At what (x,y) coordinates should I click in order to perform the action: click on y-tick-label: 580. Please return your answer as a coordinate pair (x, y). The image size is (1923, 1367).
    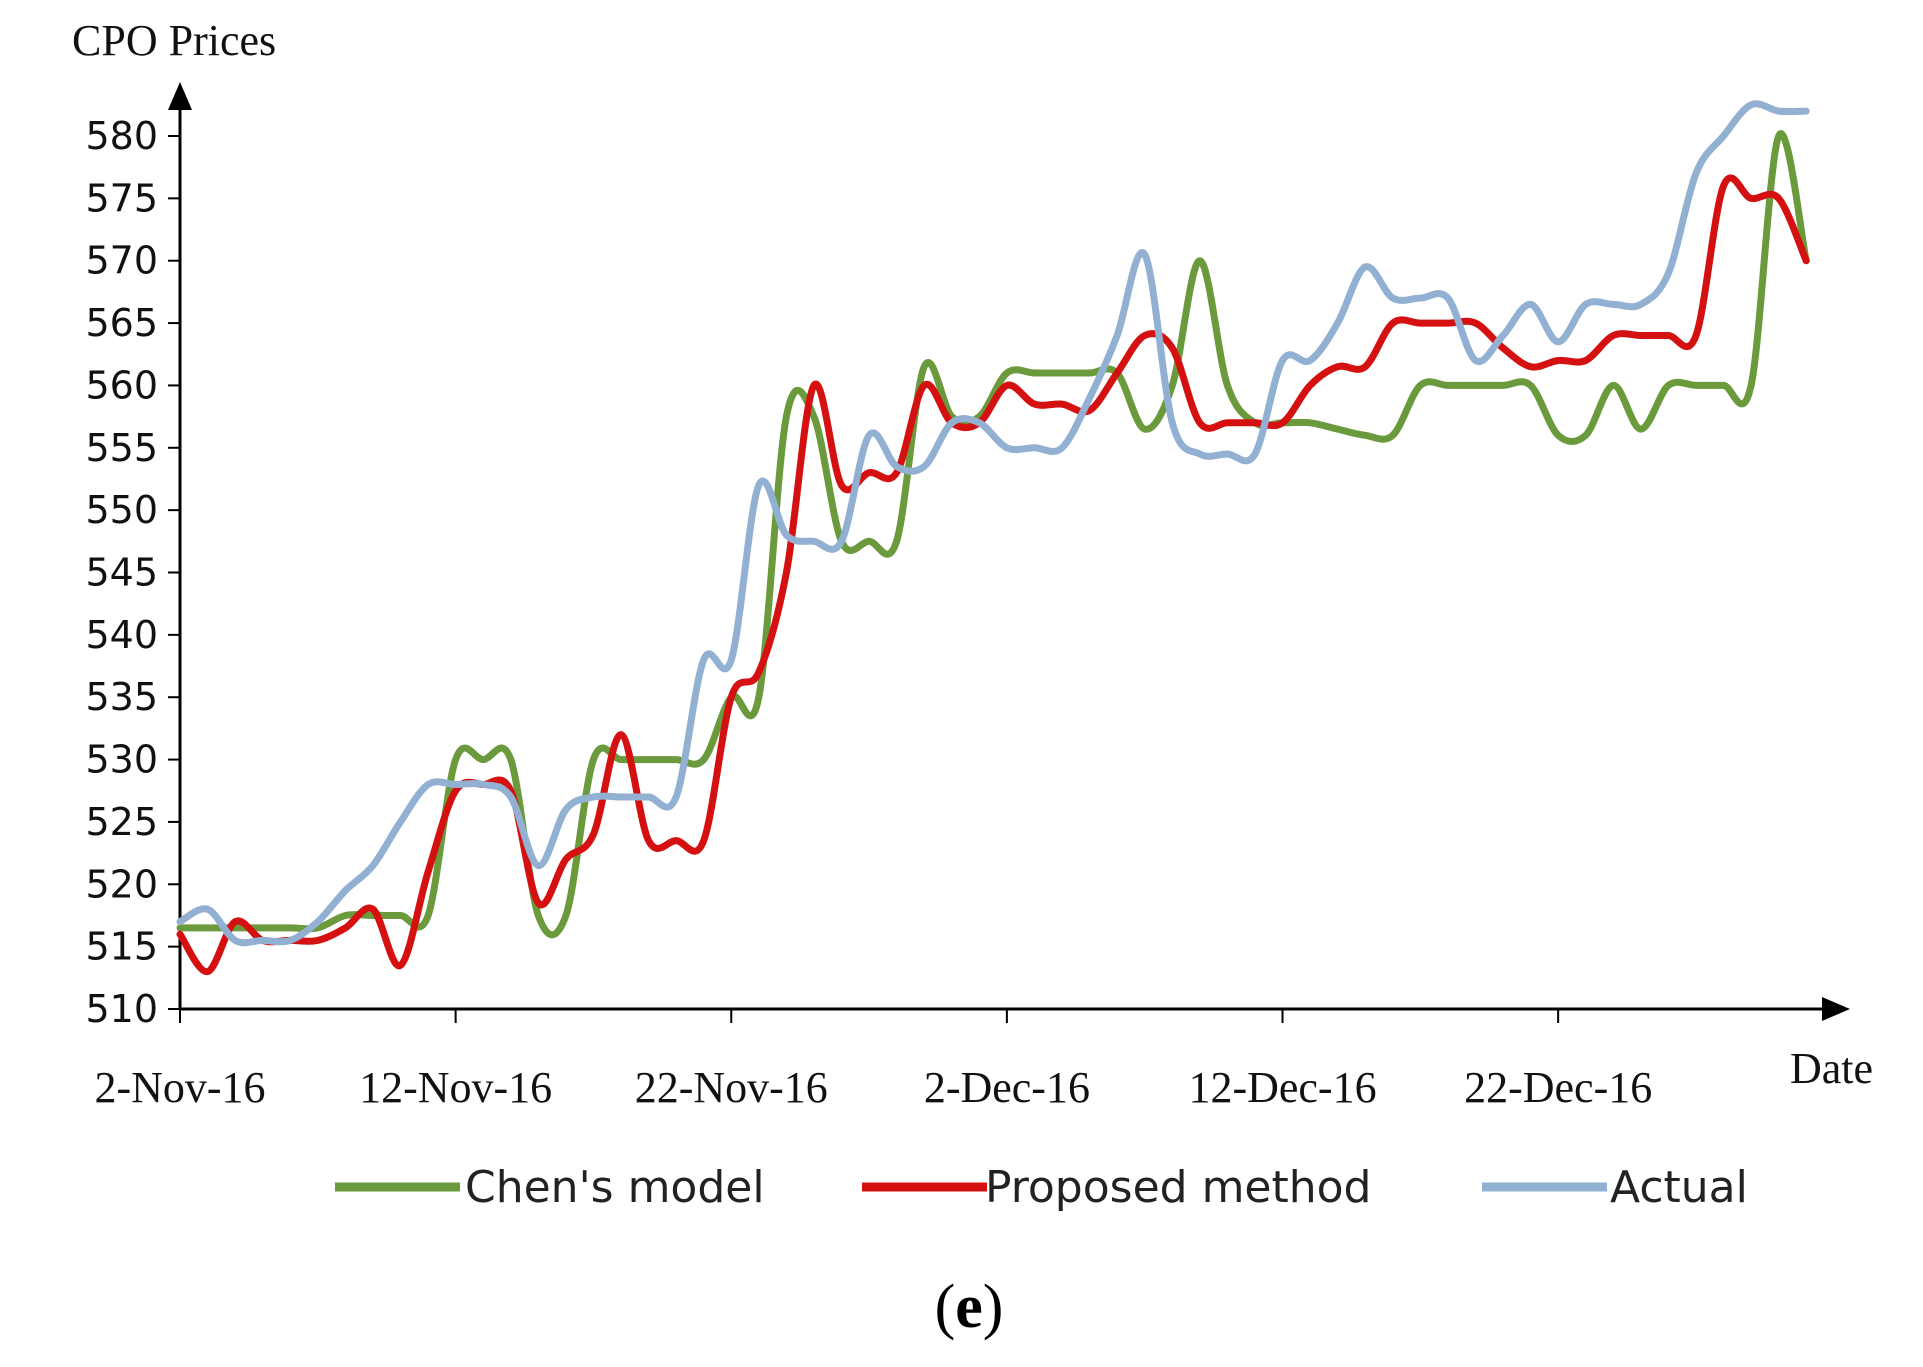
    Looking at the image, I should click on (121, 136).